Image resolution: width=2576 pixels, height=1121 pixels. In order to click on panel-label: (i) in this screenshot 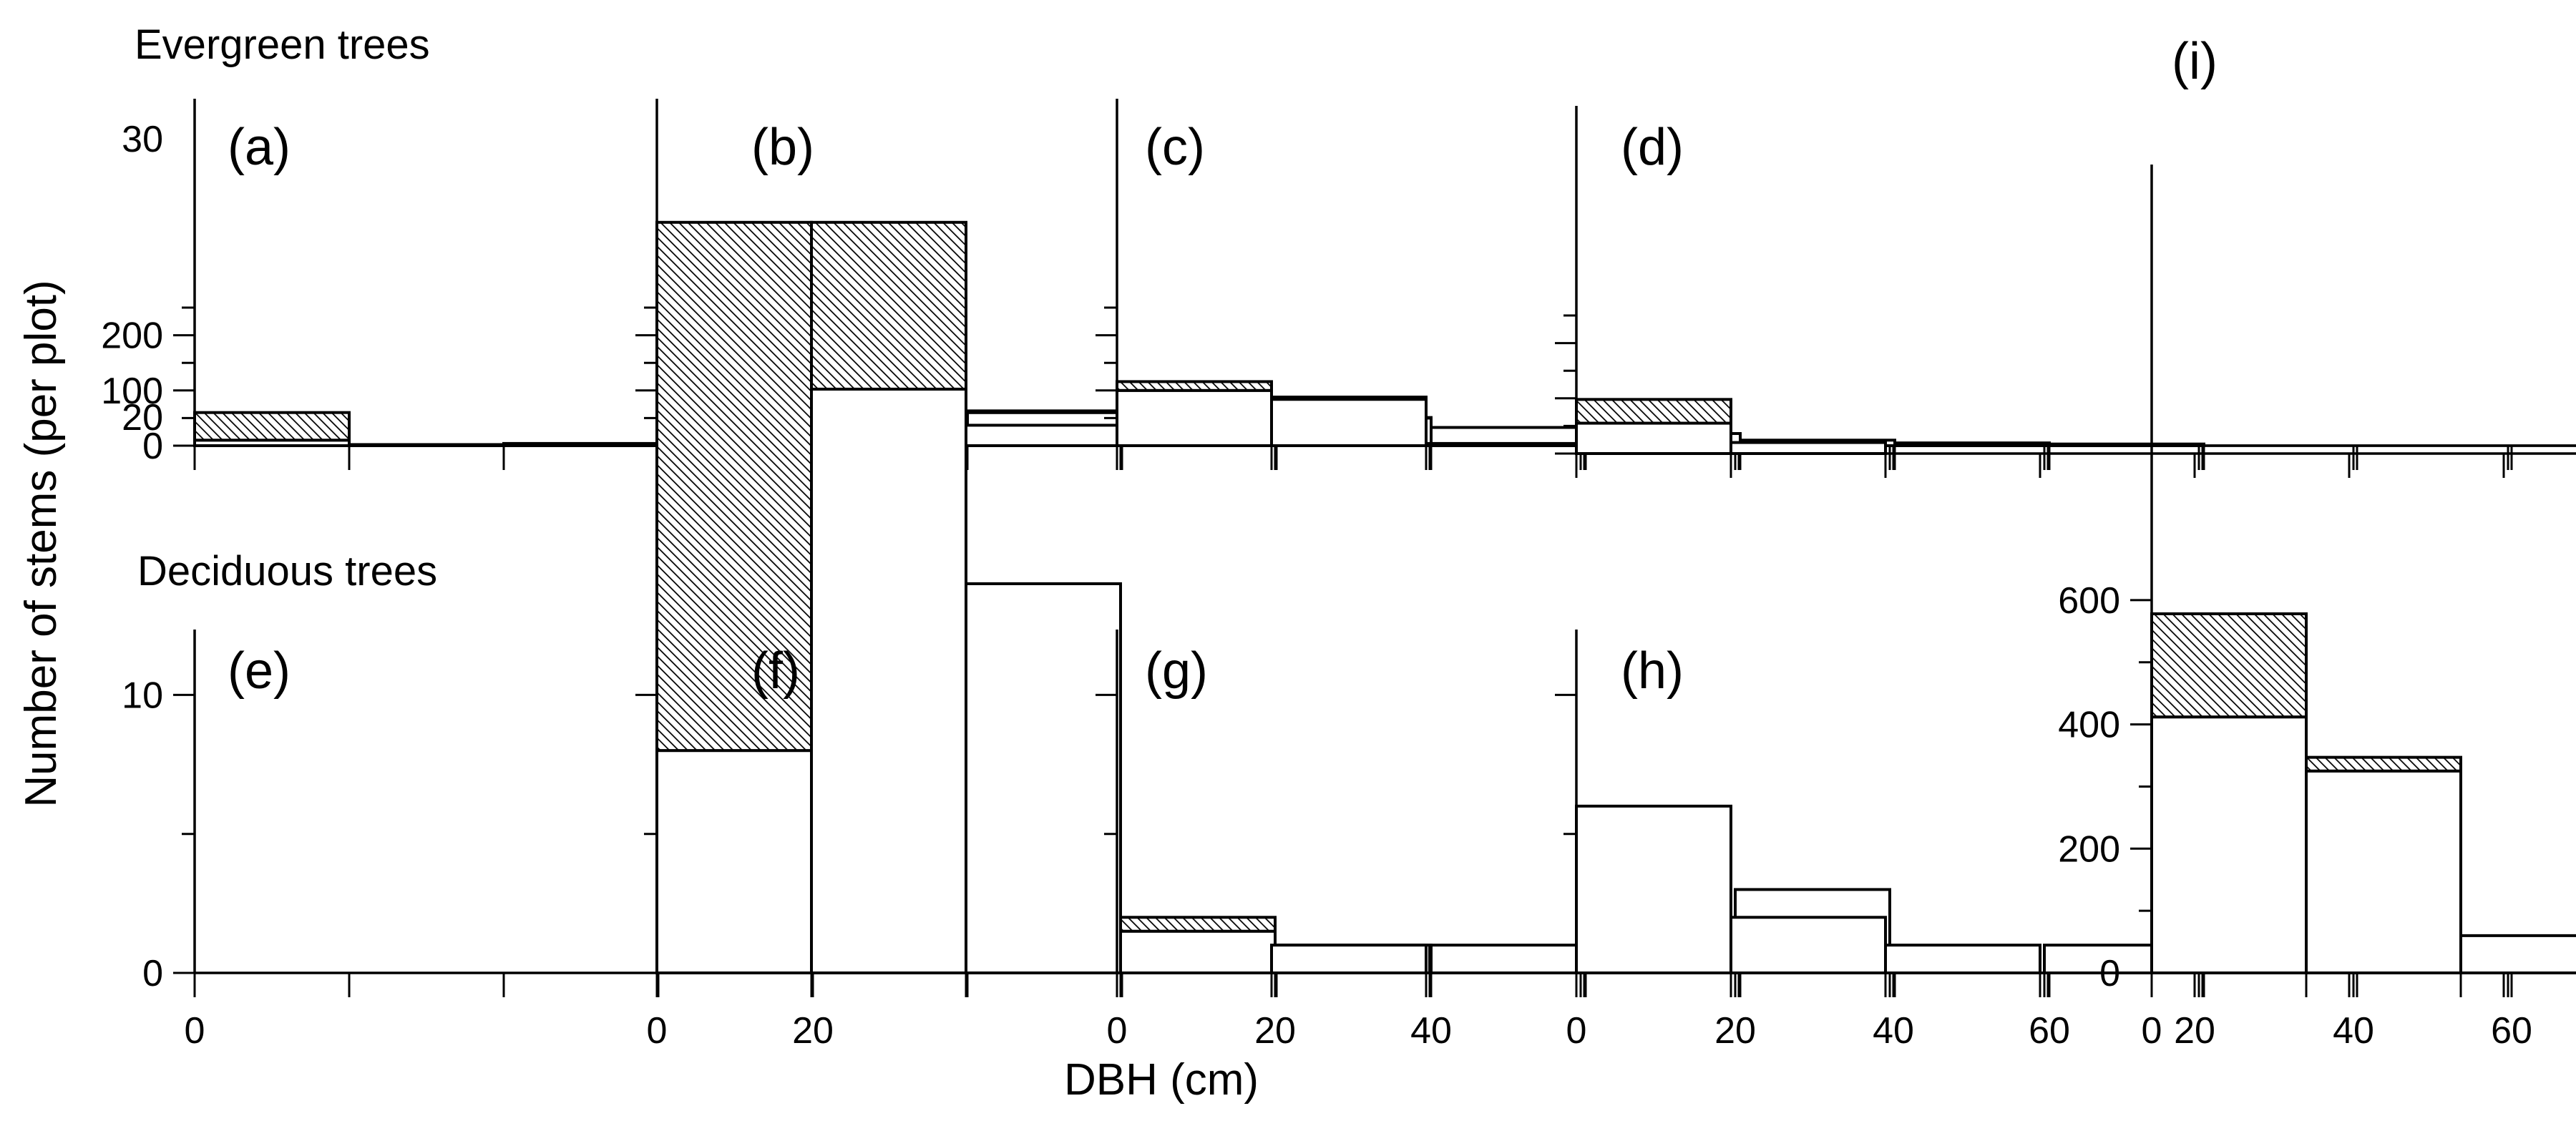, I will do `click(2195, 62)`.